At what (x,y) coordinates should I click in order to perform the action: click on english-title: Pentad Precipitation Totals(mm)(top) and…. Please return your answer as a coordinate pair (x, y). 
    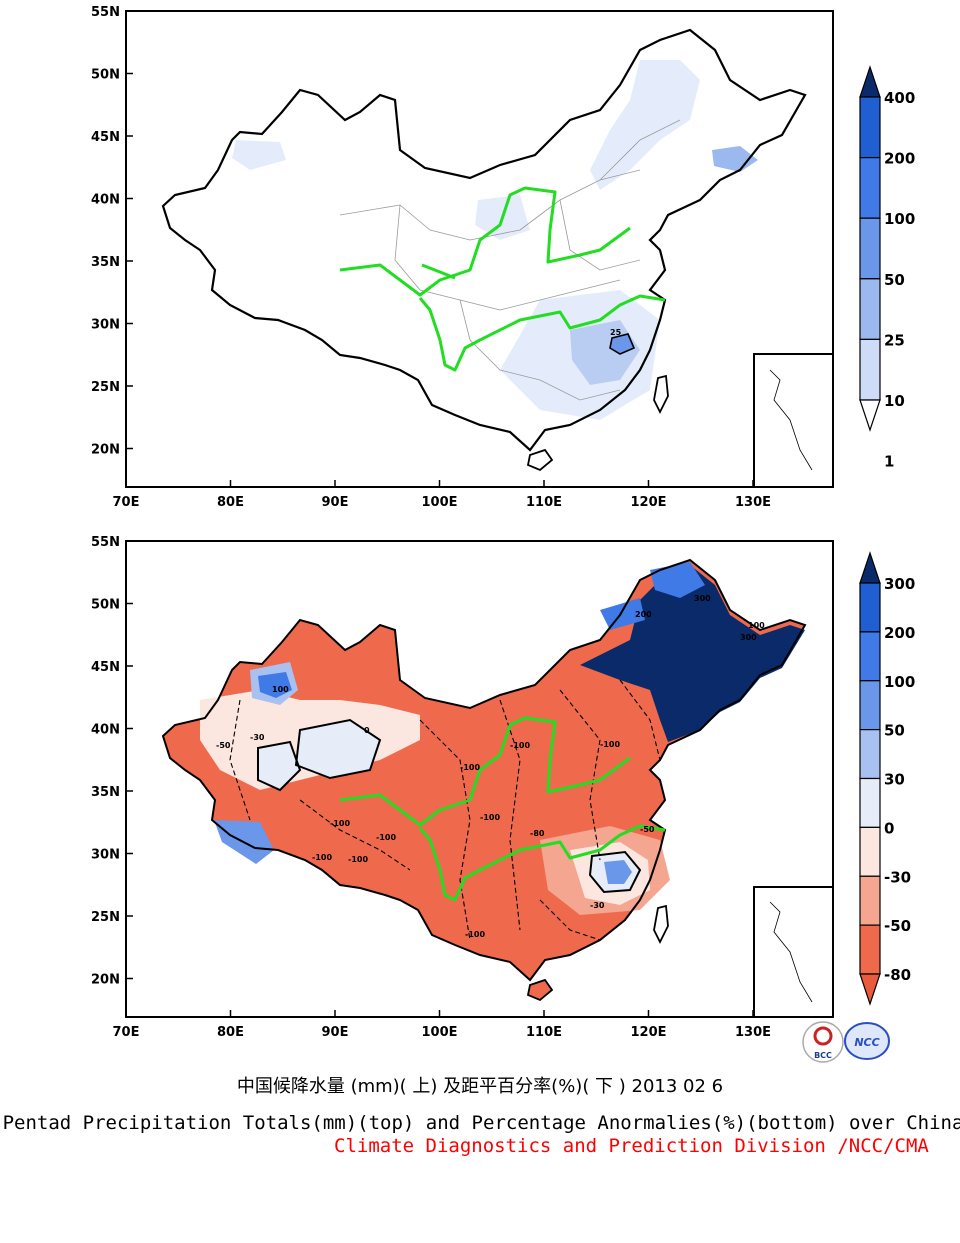
    Looking at the image, I should click on (481, 1123).